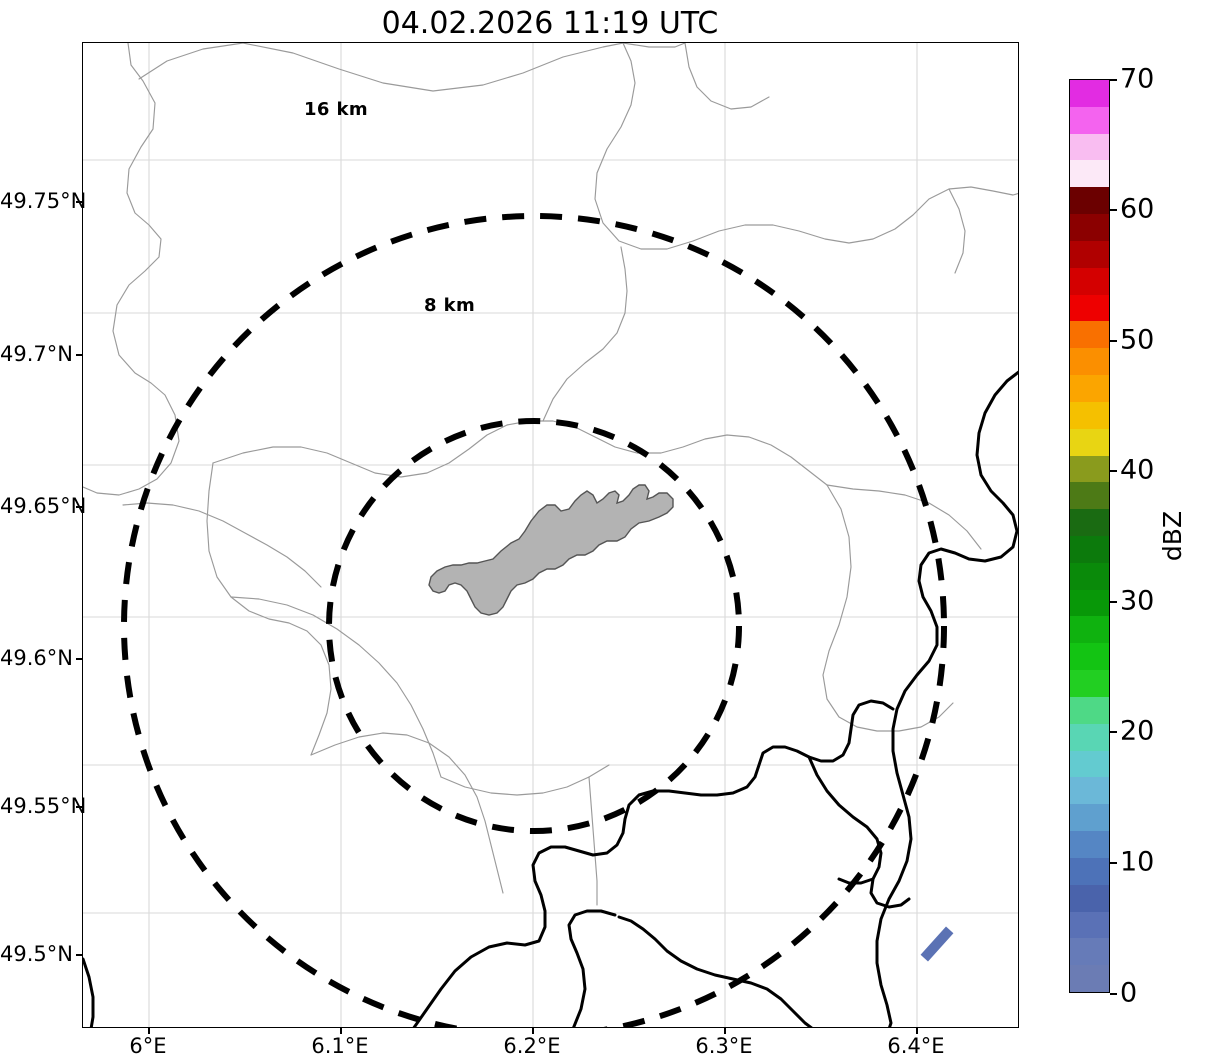 Image resolution: width=1207 pixels, height=1064 pixels. What do you see at coordinates (1137, 601) in the screenshot?
I see `colorbar-tick-label-30: 30` at bounding box center [1137, 601].